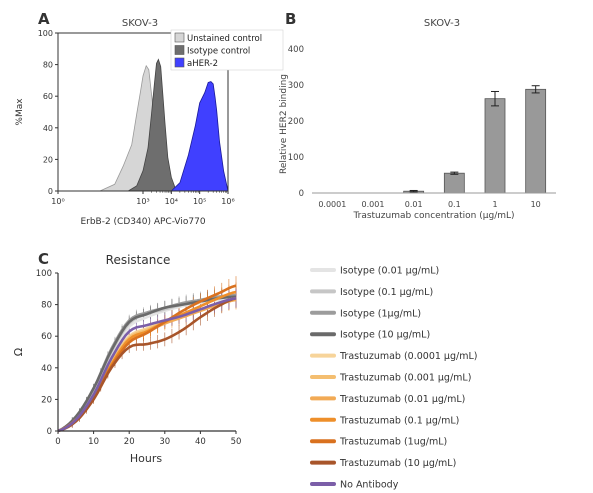  I want to click on line-y-tick-label: 100, so click(44, 274).